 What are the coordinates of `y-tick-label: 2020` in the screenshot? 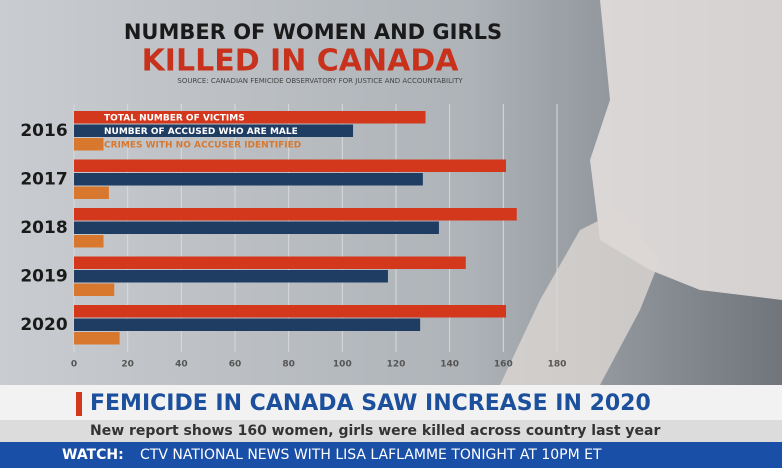 It's located at (43, 325).